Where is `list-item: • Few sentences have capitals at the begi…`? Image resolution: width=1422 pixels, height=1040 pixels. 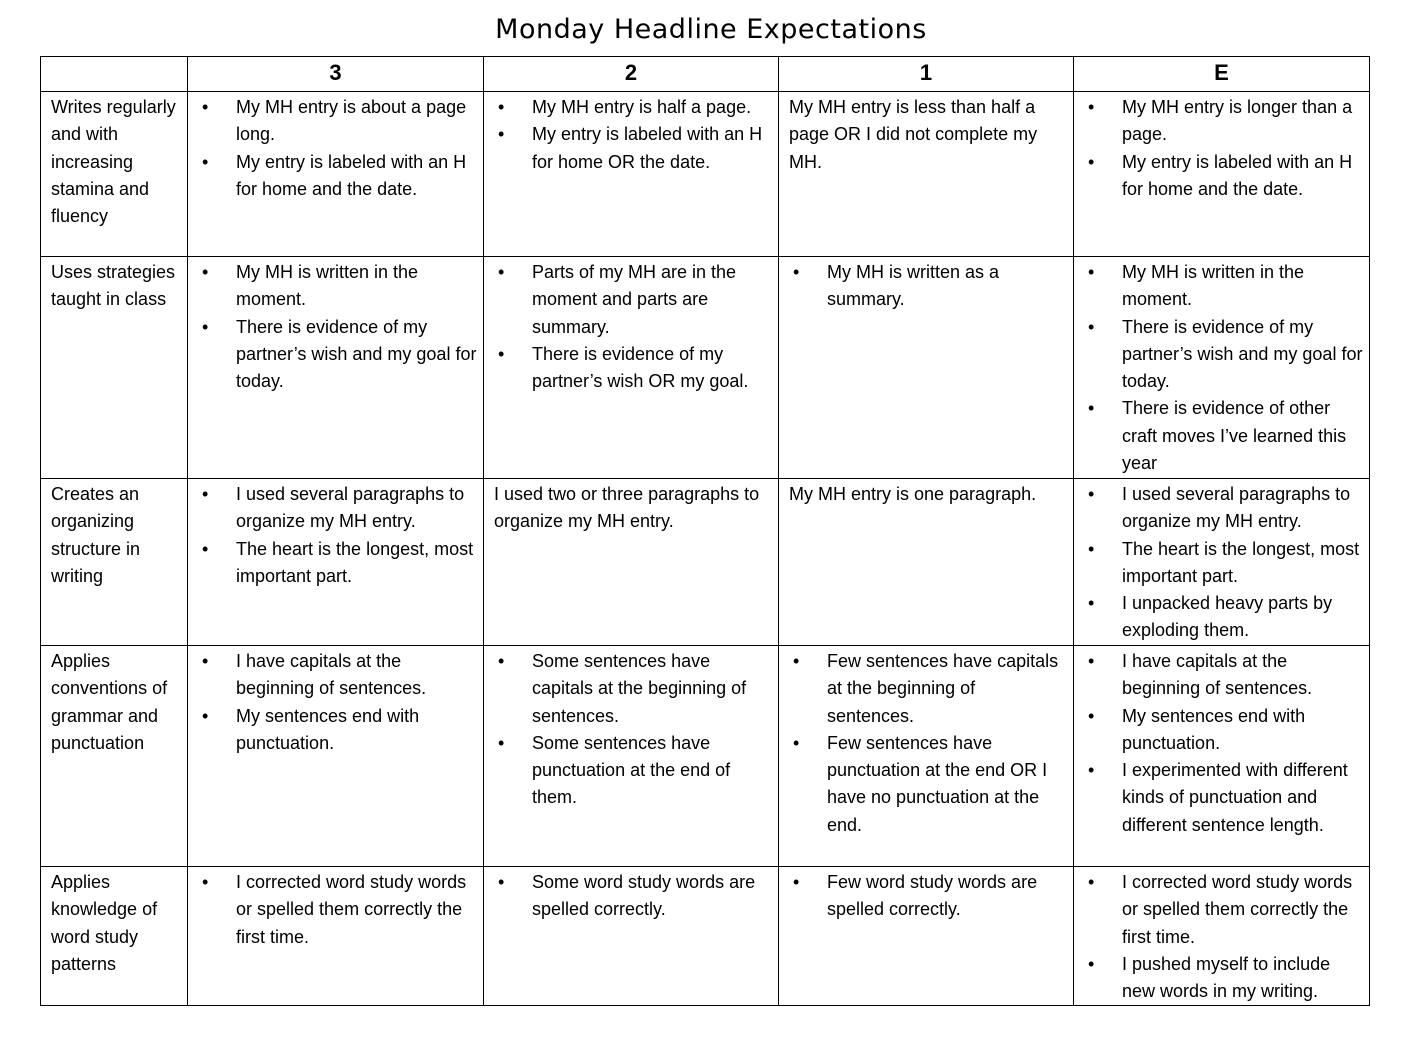
list-item: • Few sentences have capitals at the begi… is located at coordinates (928, 689).